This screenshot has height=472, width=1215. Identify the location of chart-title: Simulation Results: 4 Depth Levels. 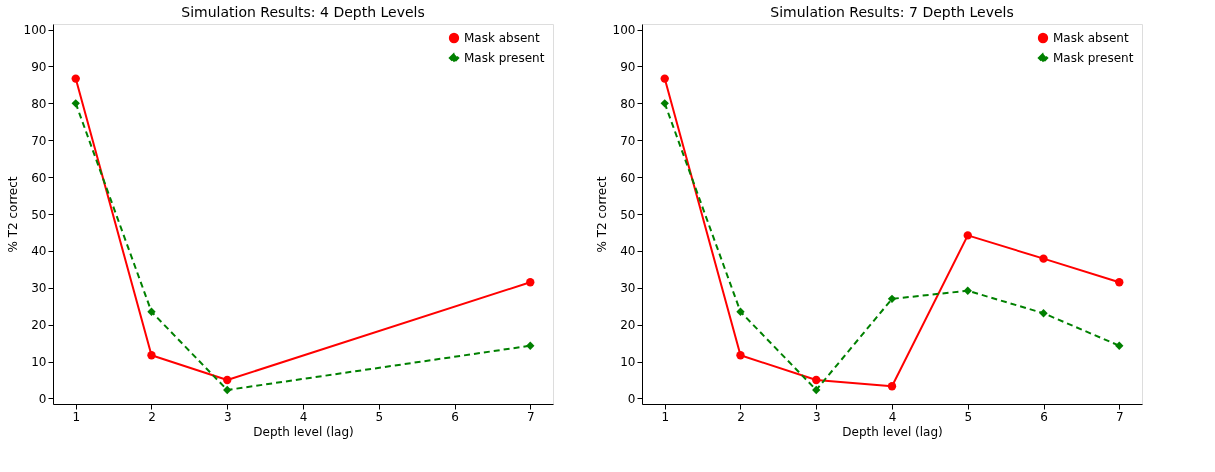
(303, 11).